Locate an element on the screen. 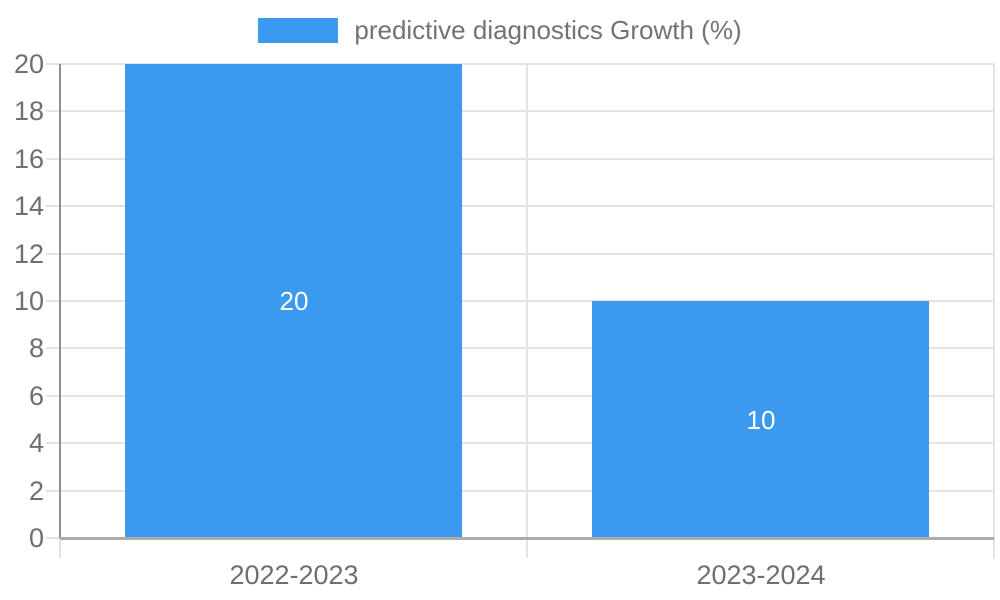 The width and height of the screenshot is (1000, 600). bar-value-label: 20 is located at coordinates (294, 301).